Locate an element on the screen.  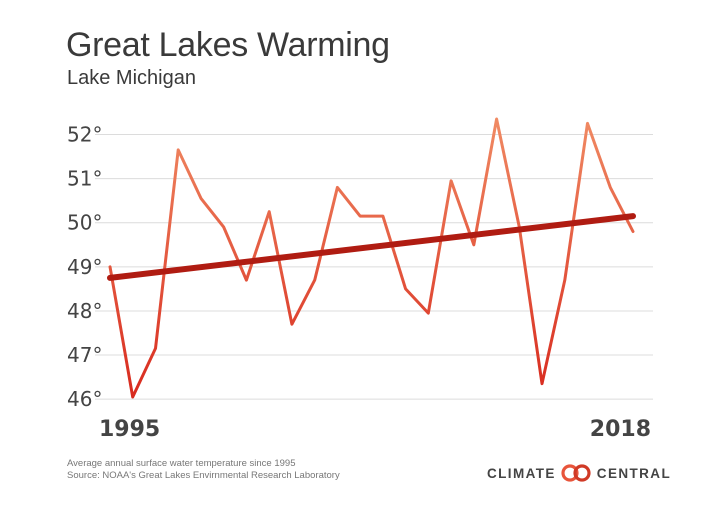
y-tick-label: 52° is located at coordinates (84, 134).